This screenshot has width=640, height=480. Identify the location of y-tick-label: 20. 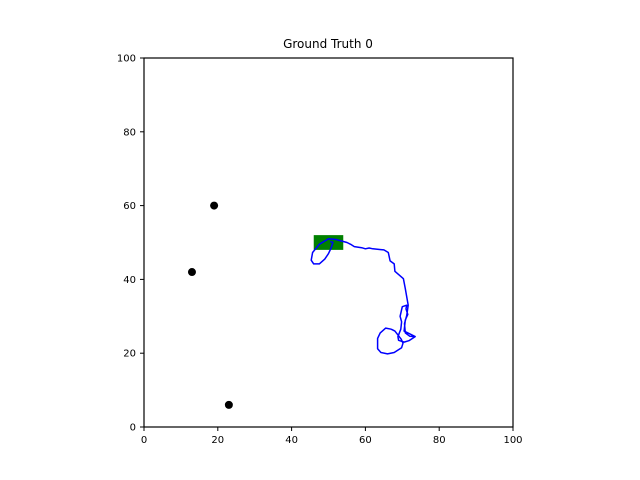
(129, 354).